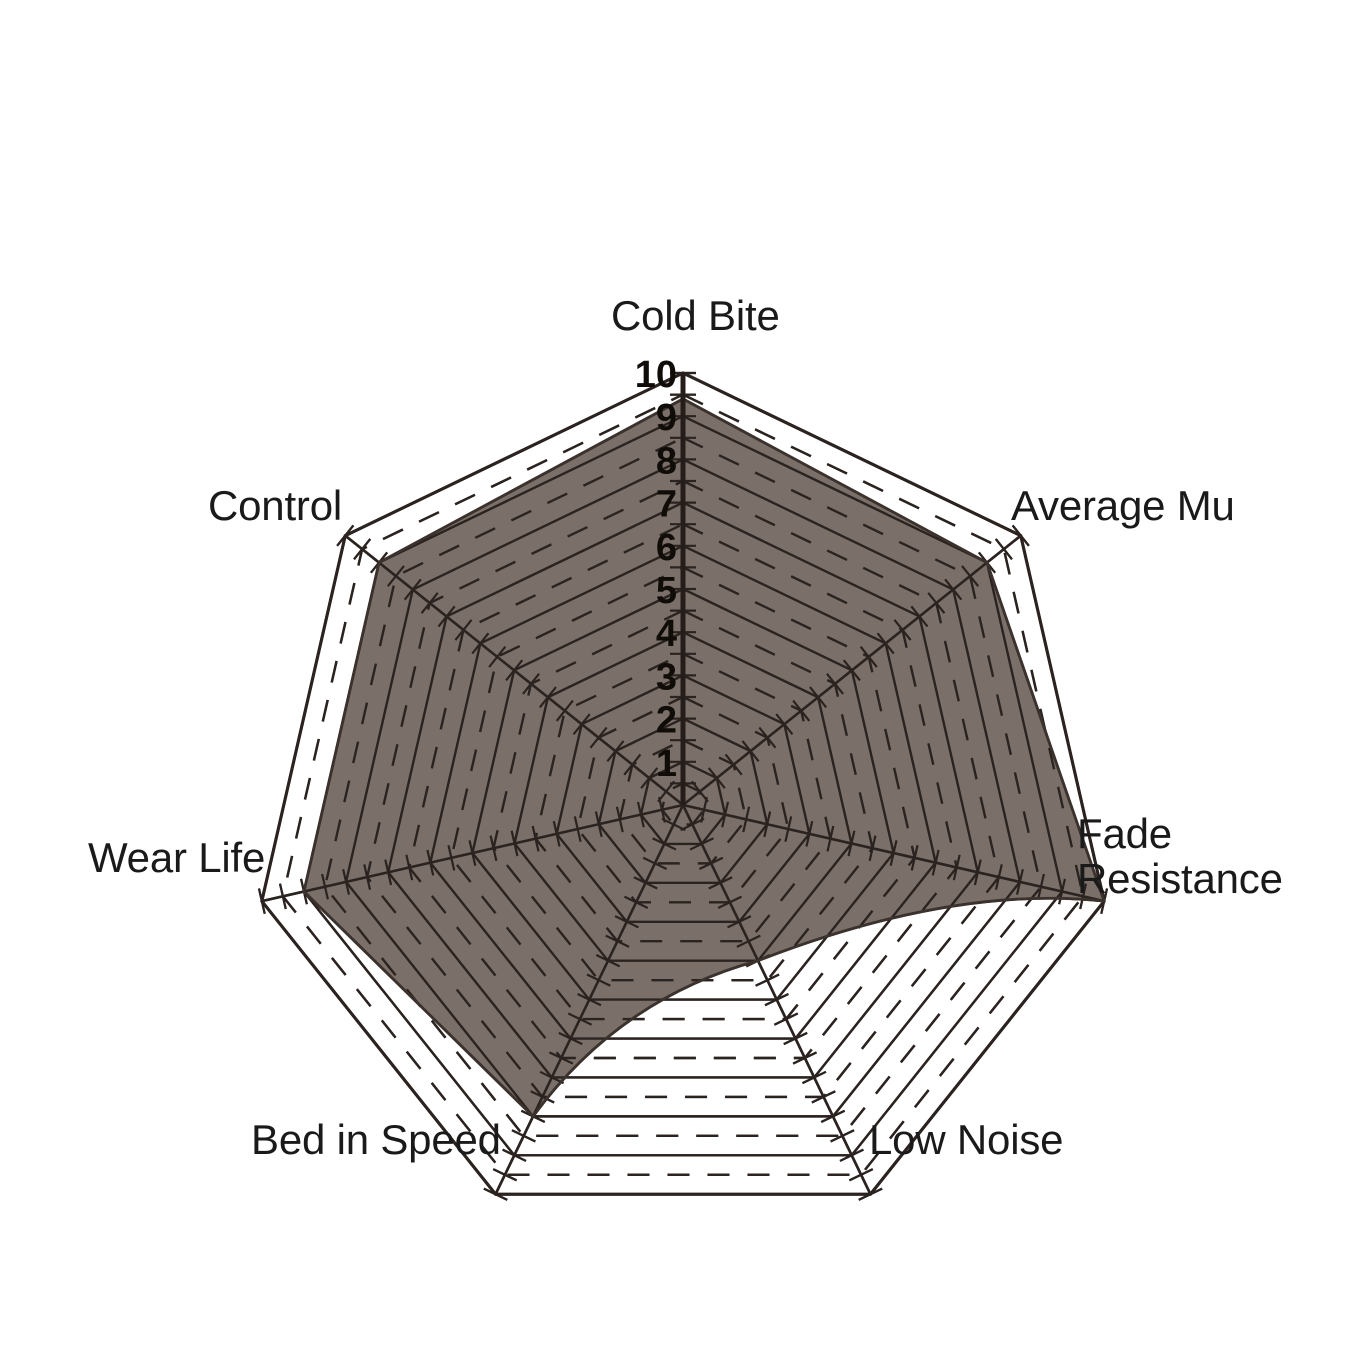 Image resolution: width=1364 pixels, height=1364 pixels. I want to click on scale-tick-4: 4, so click(666, 634).